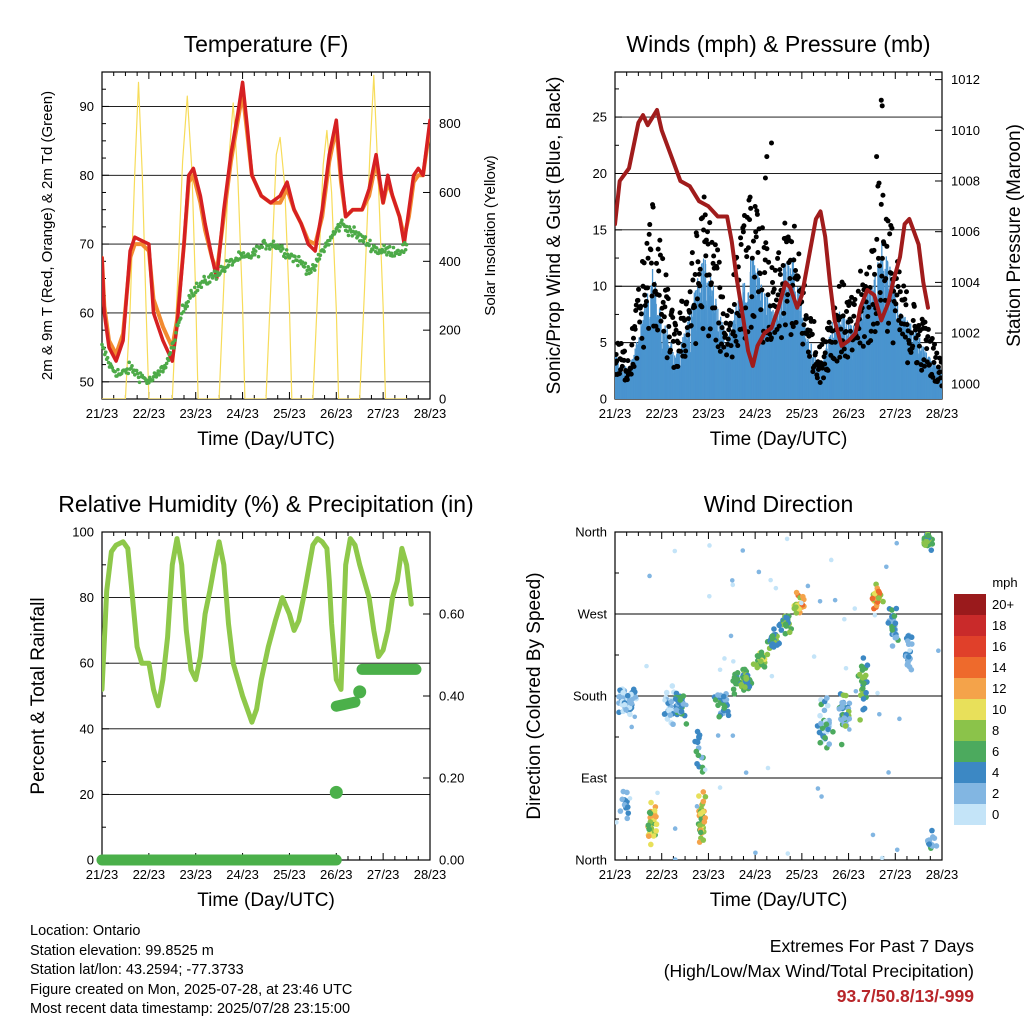 The height and width of the screenshot is (1024, 1024). Describe the element at coordinates (779, 900) in the screenshot. I see `x-axis-label: Time (Day/UTC)` at that location.